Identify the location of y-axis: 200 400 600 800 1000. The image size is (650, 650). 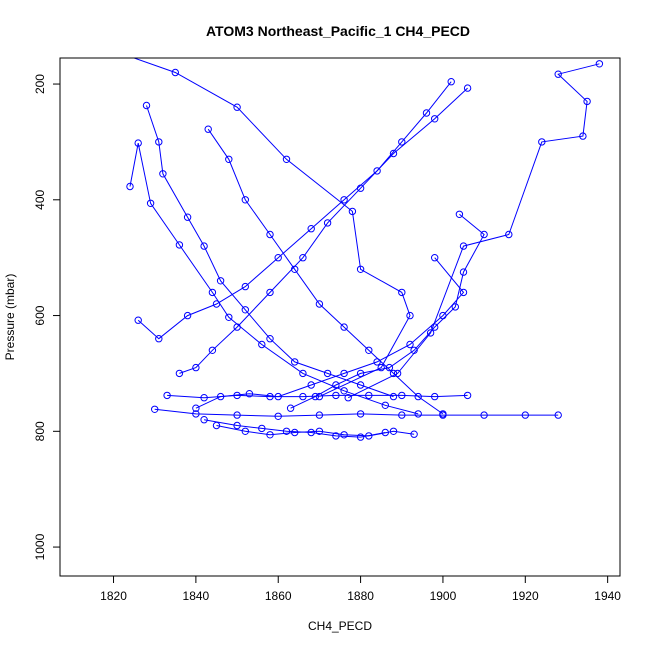
(47, 317).